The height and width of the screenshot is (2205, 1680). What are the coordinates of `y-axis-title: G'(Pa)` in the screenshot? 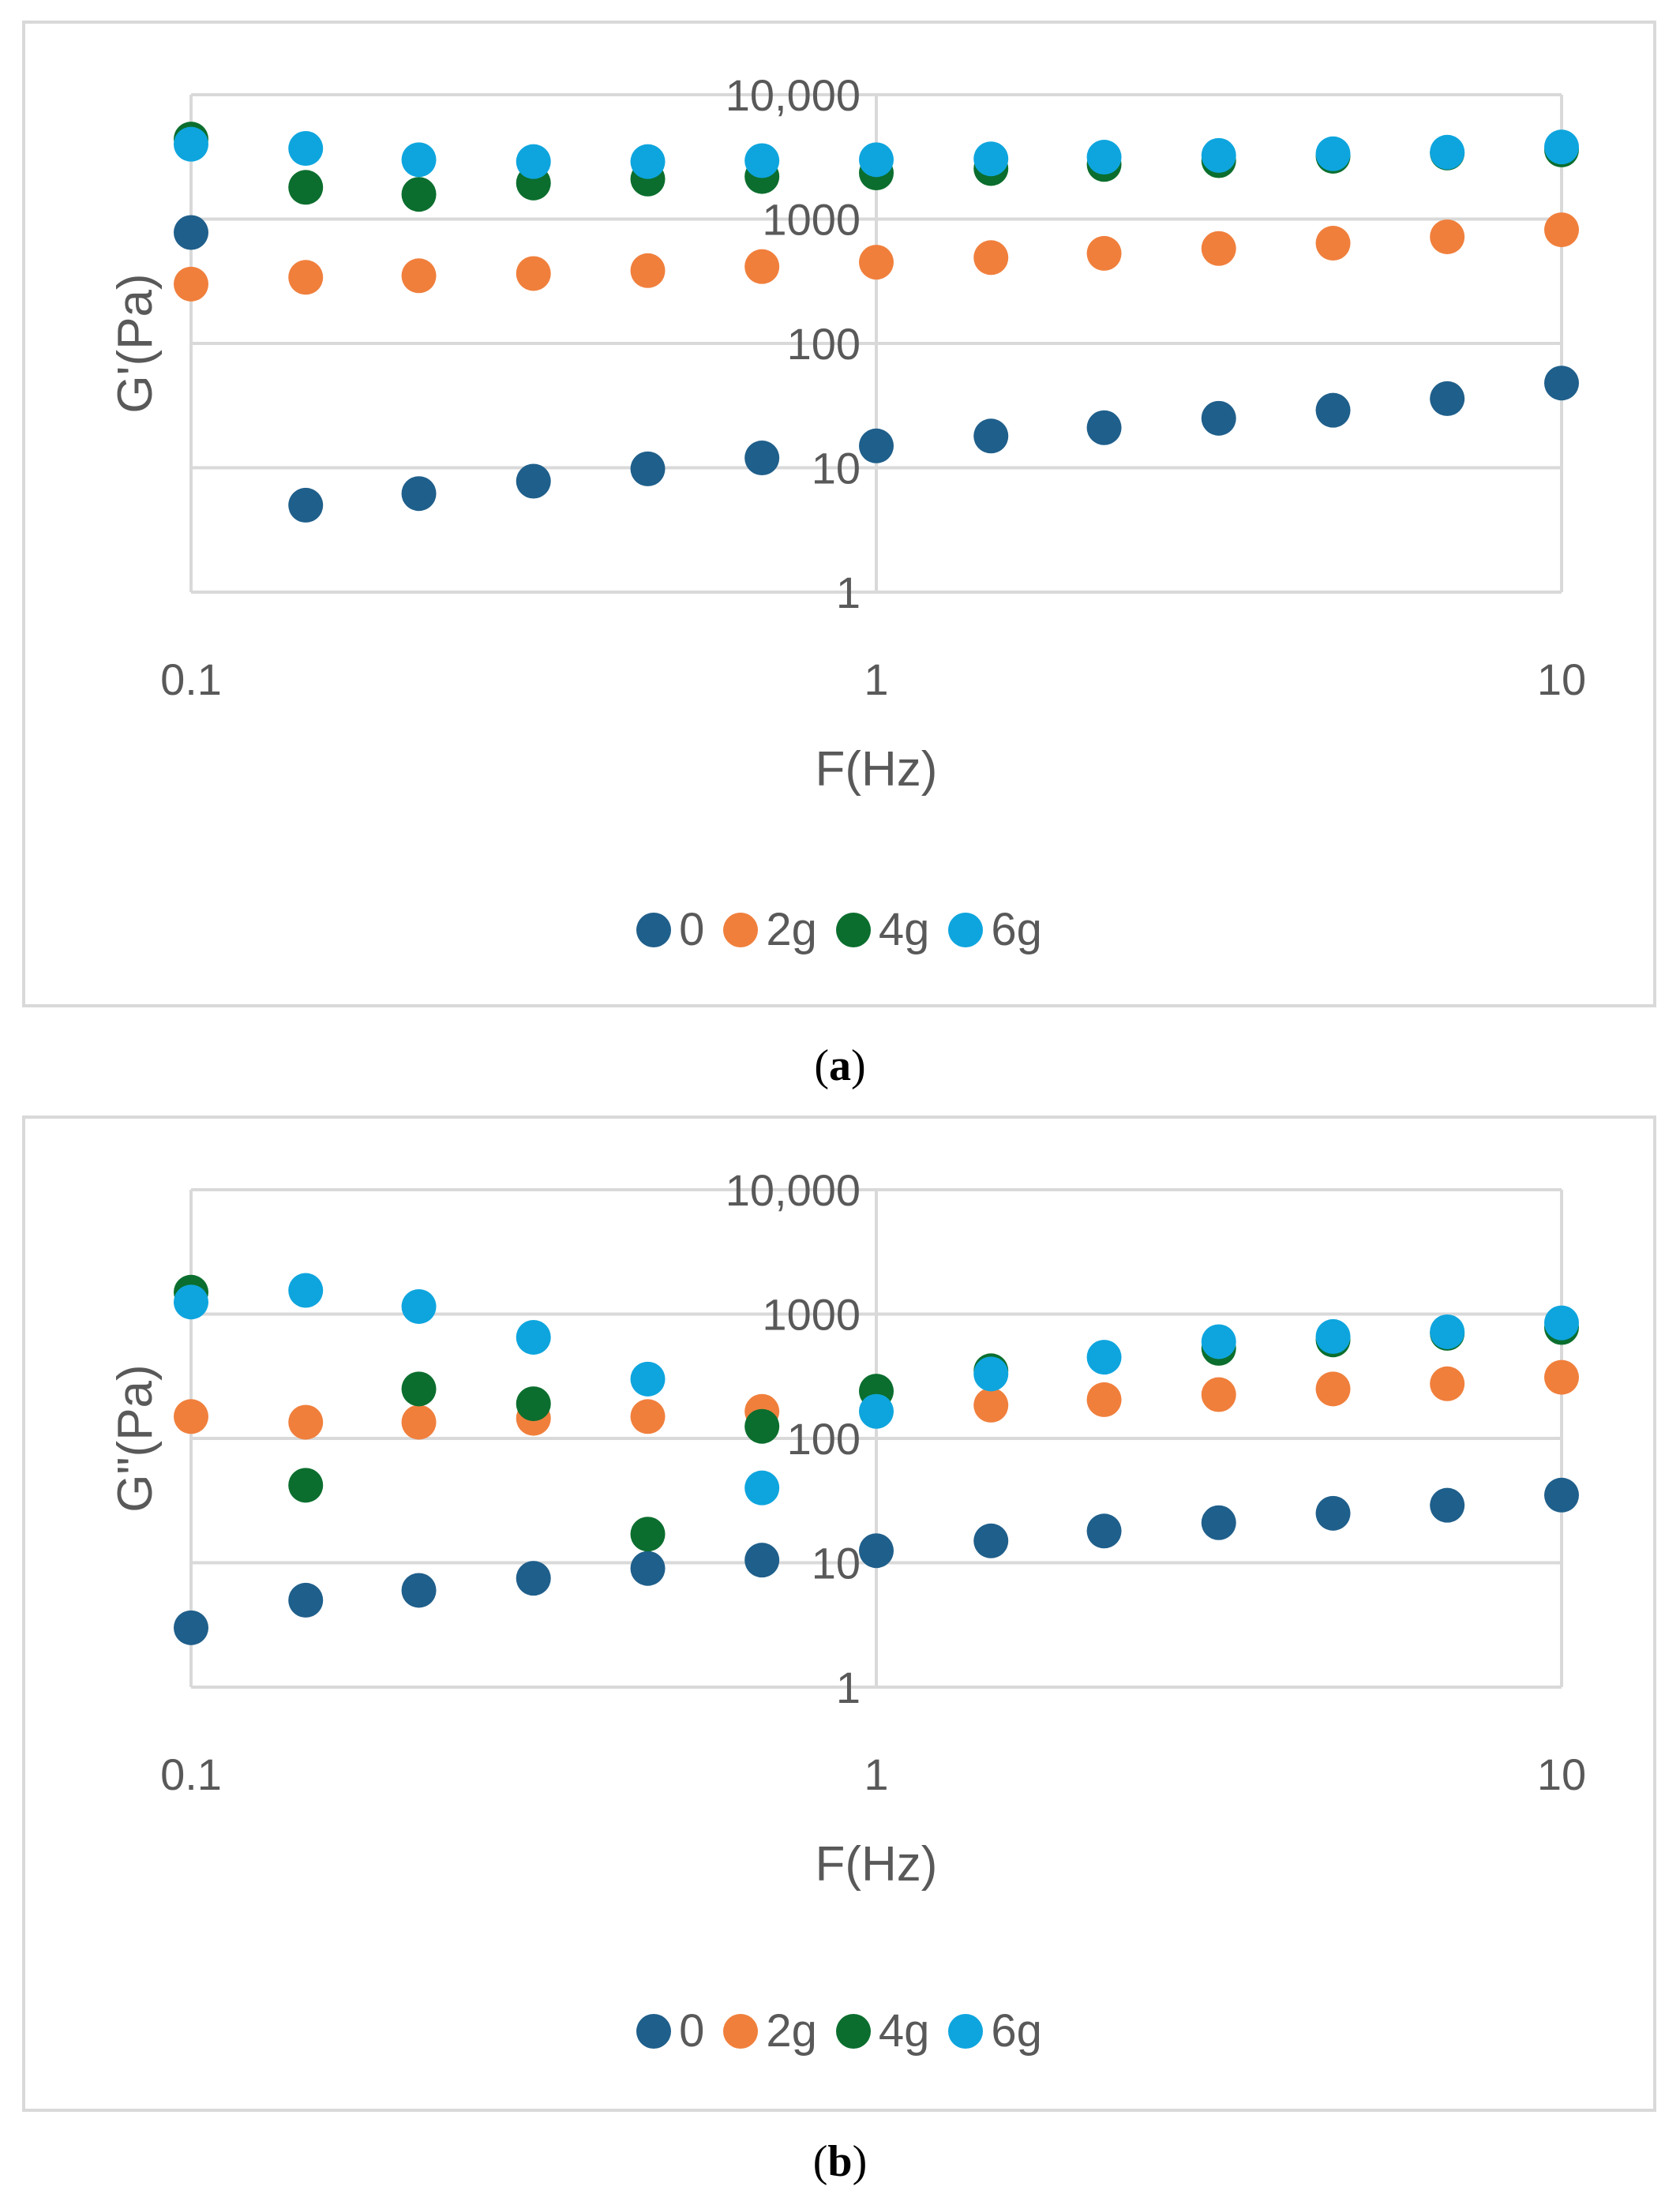 It's located at (135, 343).